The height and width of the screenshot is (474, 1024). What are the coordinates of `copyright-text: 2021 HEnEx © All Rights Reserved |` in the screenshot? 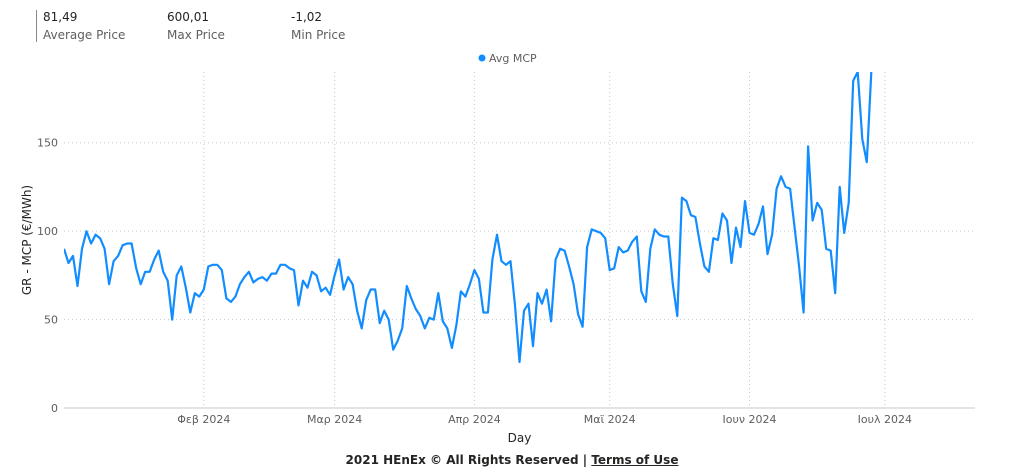 It's located at (468, 460).